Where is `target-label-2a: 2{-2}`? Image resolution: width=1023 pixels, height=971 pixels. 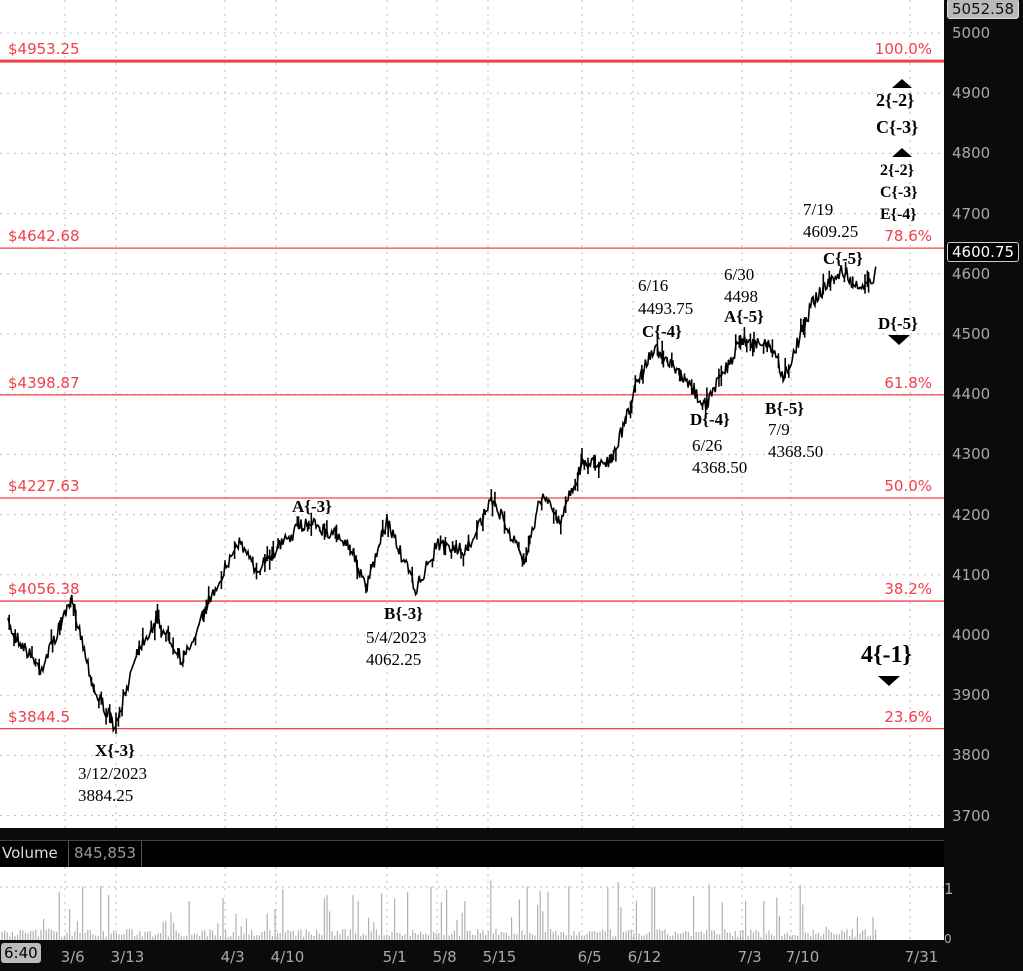
target-label-2a: 2{-2} is located at coordinates (897, 170).